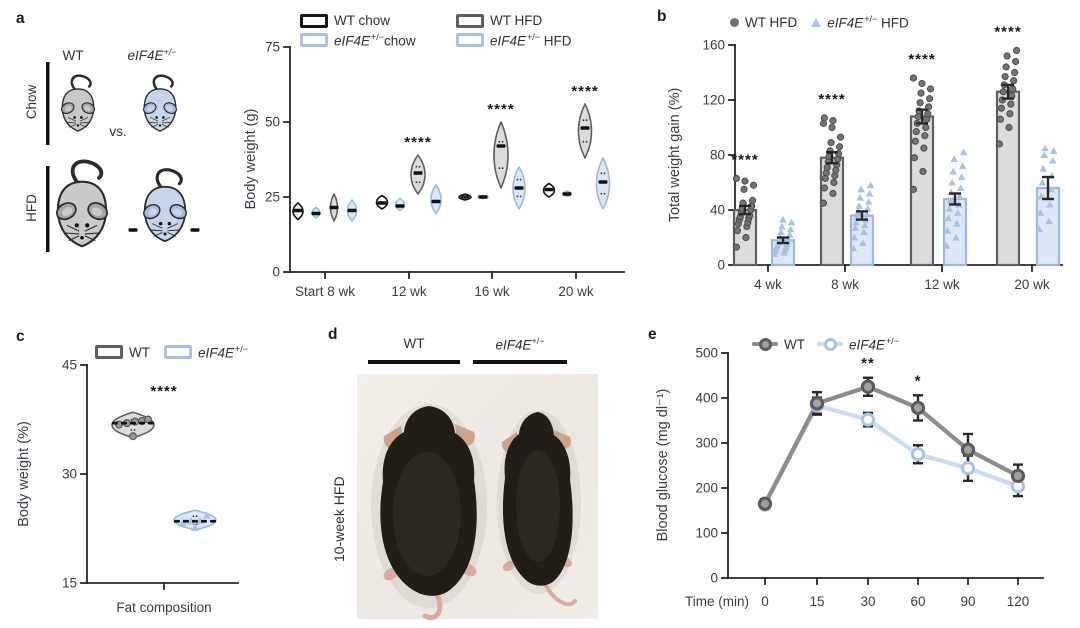  Describe the element at coordinates (436, 31) in the screenshot. I see `panel-a-legend: WT chow WT HFD eIF4E+/−chow eIF4E+/− HFD` at that location.